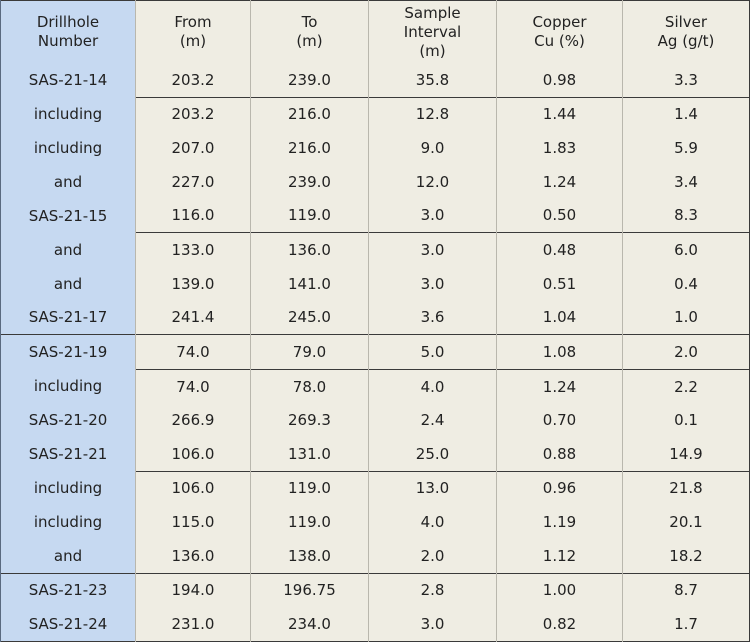 The image size is (750, 643). Describe the element at coordinates (432, 590) in the screenshot. I see `value-cell: 2.8` at that location.